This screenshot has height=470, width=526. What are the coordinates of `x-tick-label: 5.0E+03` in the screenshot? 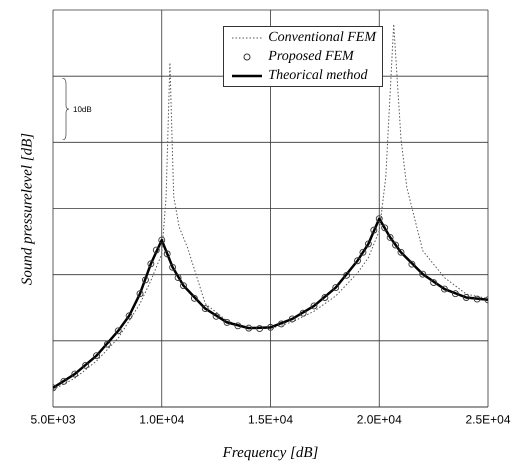 It's located at (53, 419).